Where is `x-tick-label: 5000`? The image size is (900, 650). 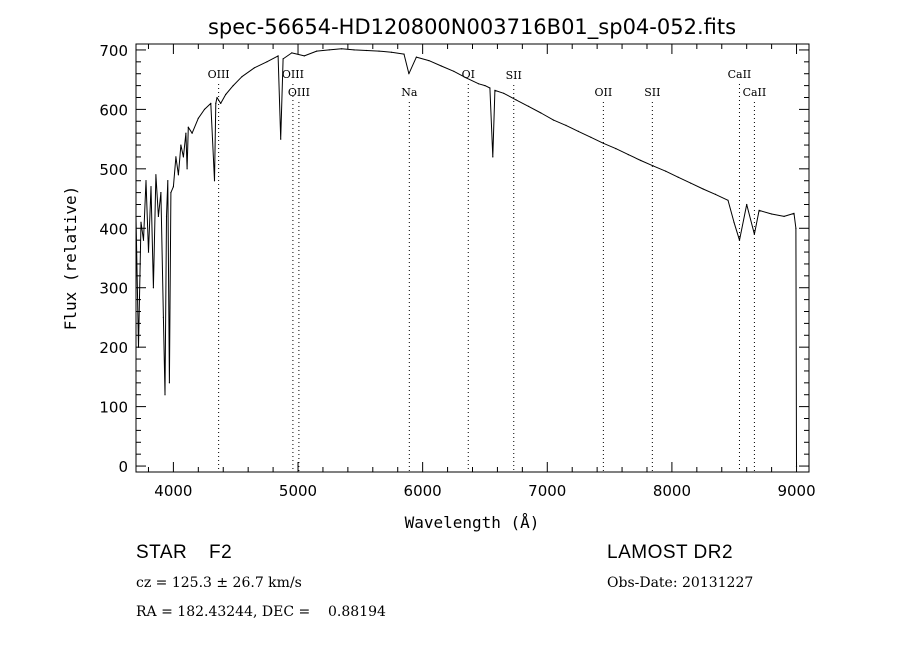 x-tick-label: 5000 is located at coordinates (298, 491).